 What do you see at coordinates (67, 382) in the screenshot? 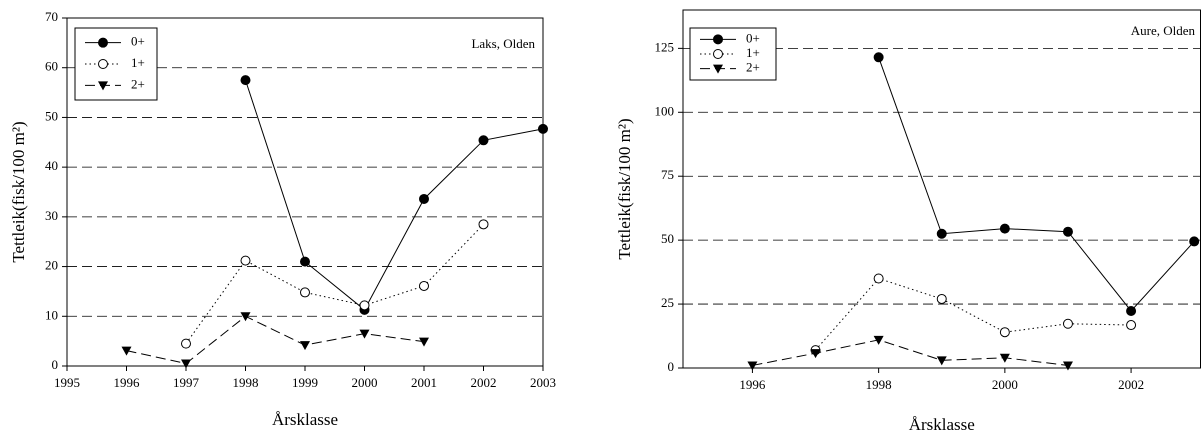
I see `x-tick-label: 1995` at bounding box center [67, 382].